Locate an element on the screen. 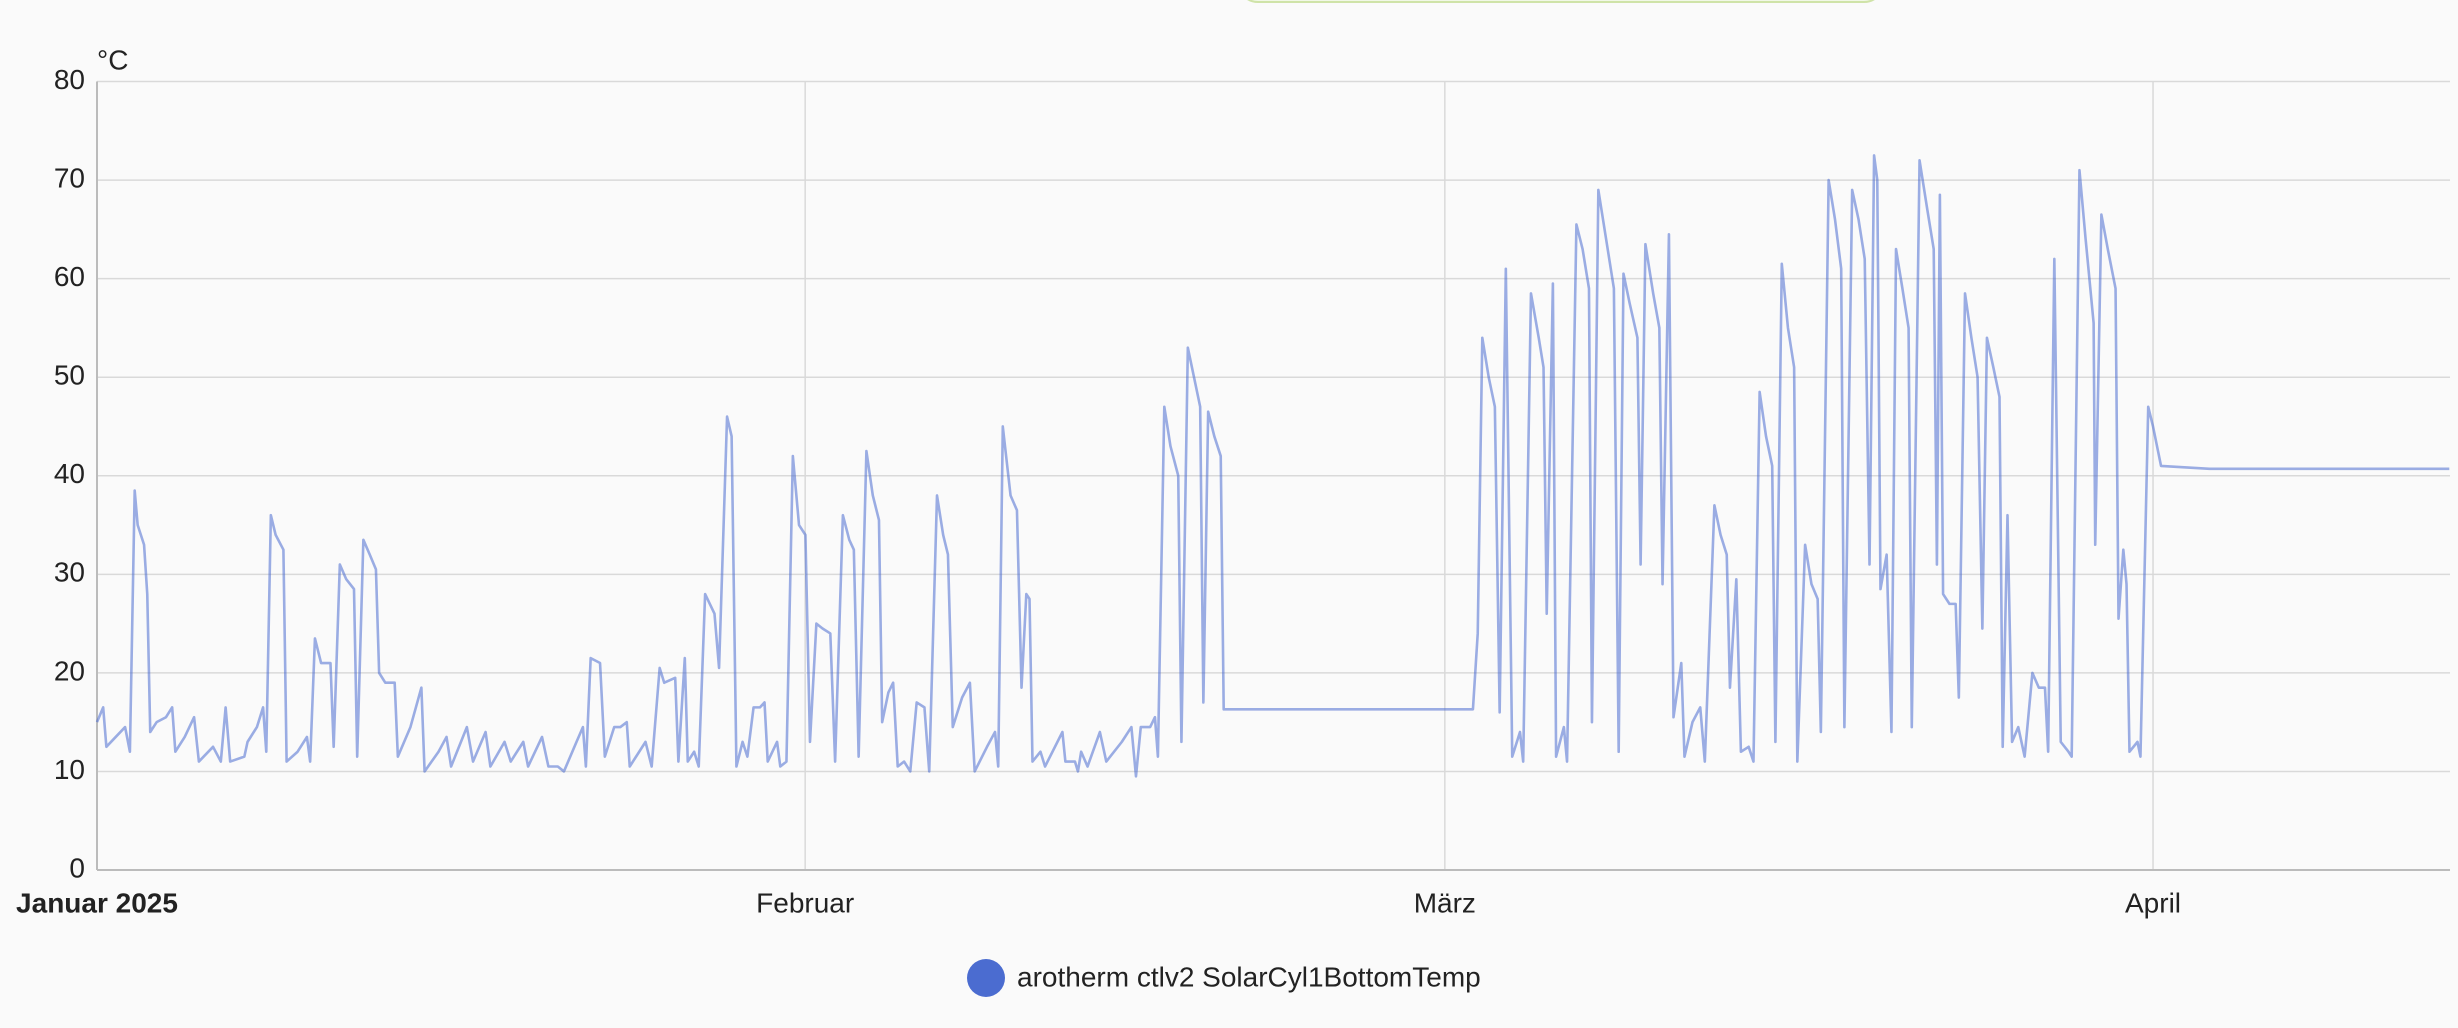 This screenshot has height=1028, width=2458. y-tick-label: 60 is located at coordinates (69, 276).